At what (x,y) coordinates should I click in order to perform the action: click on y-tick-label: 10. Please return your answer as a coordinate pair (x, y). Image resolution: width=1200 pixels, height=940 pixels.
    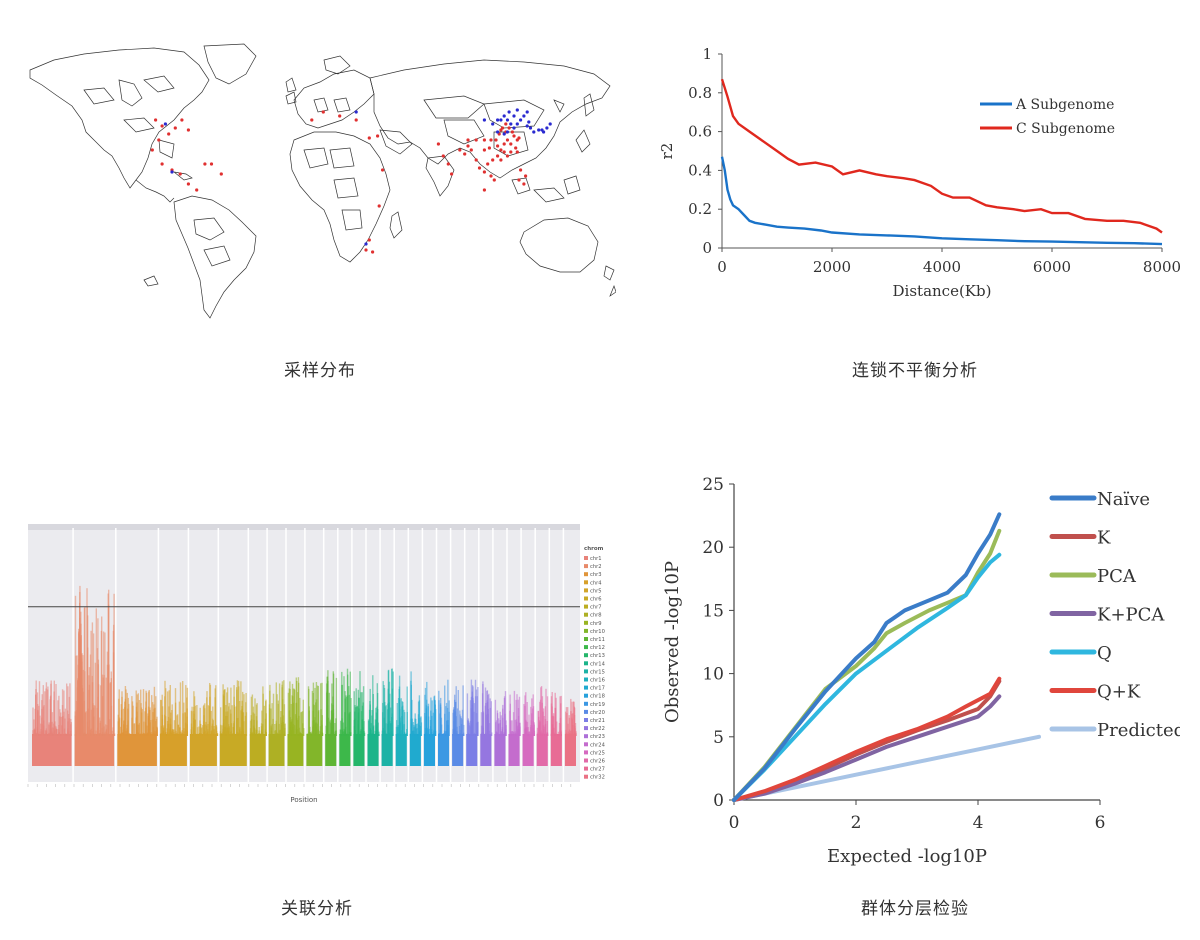
    Looking at the image, I should click on (713, 675).